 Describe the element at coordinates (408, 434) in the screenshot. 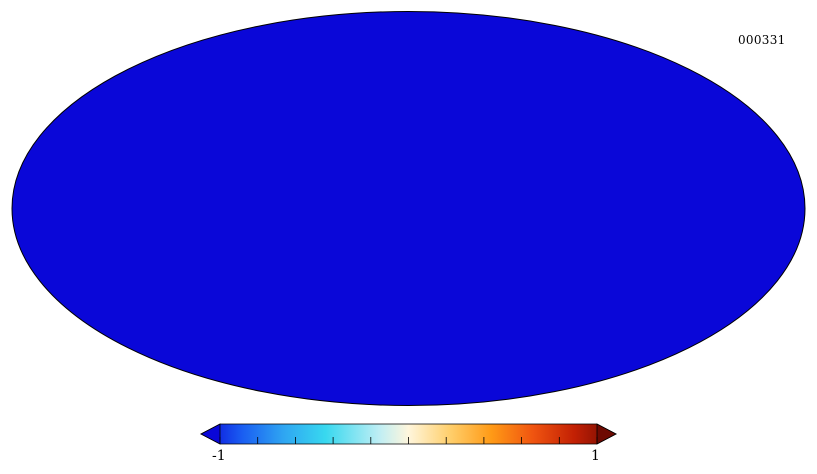

I see `colorbar` at that location.